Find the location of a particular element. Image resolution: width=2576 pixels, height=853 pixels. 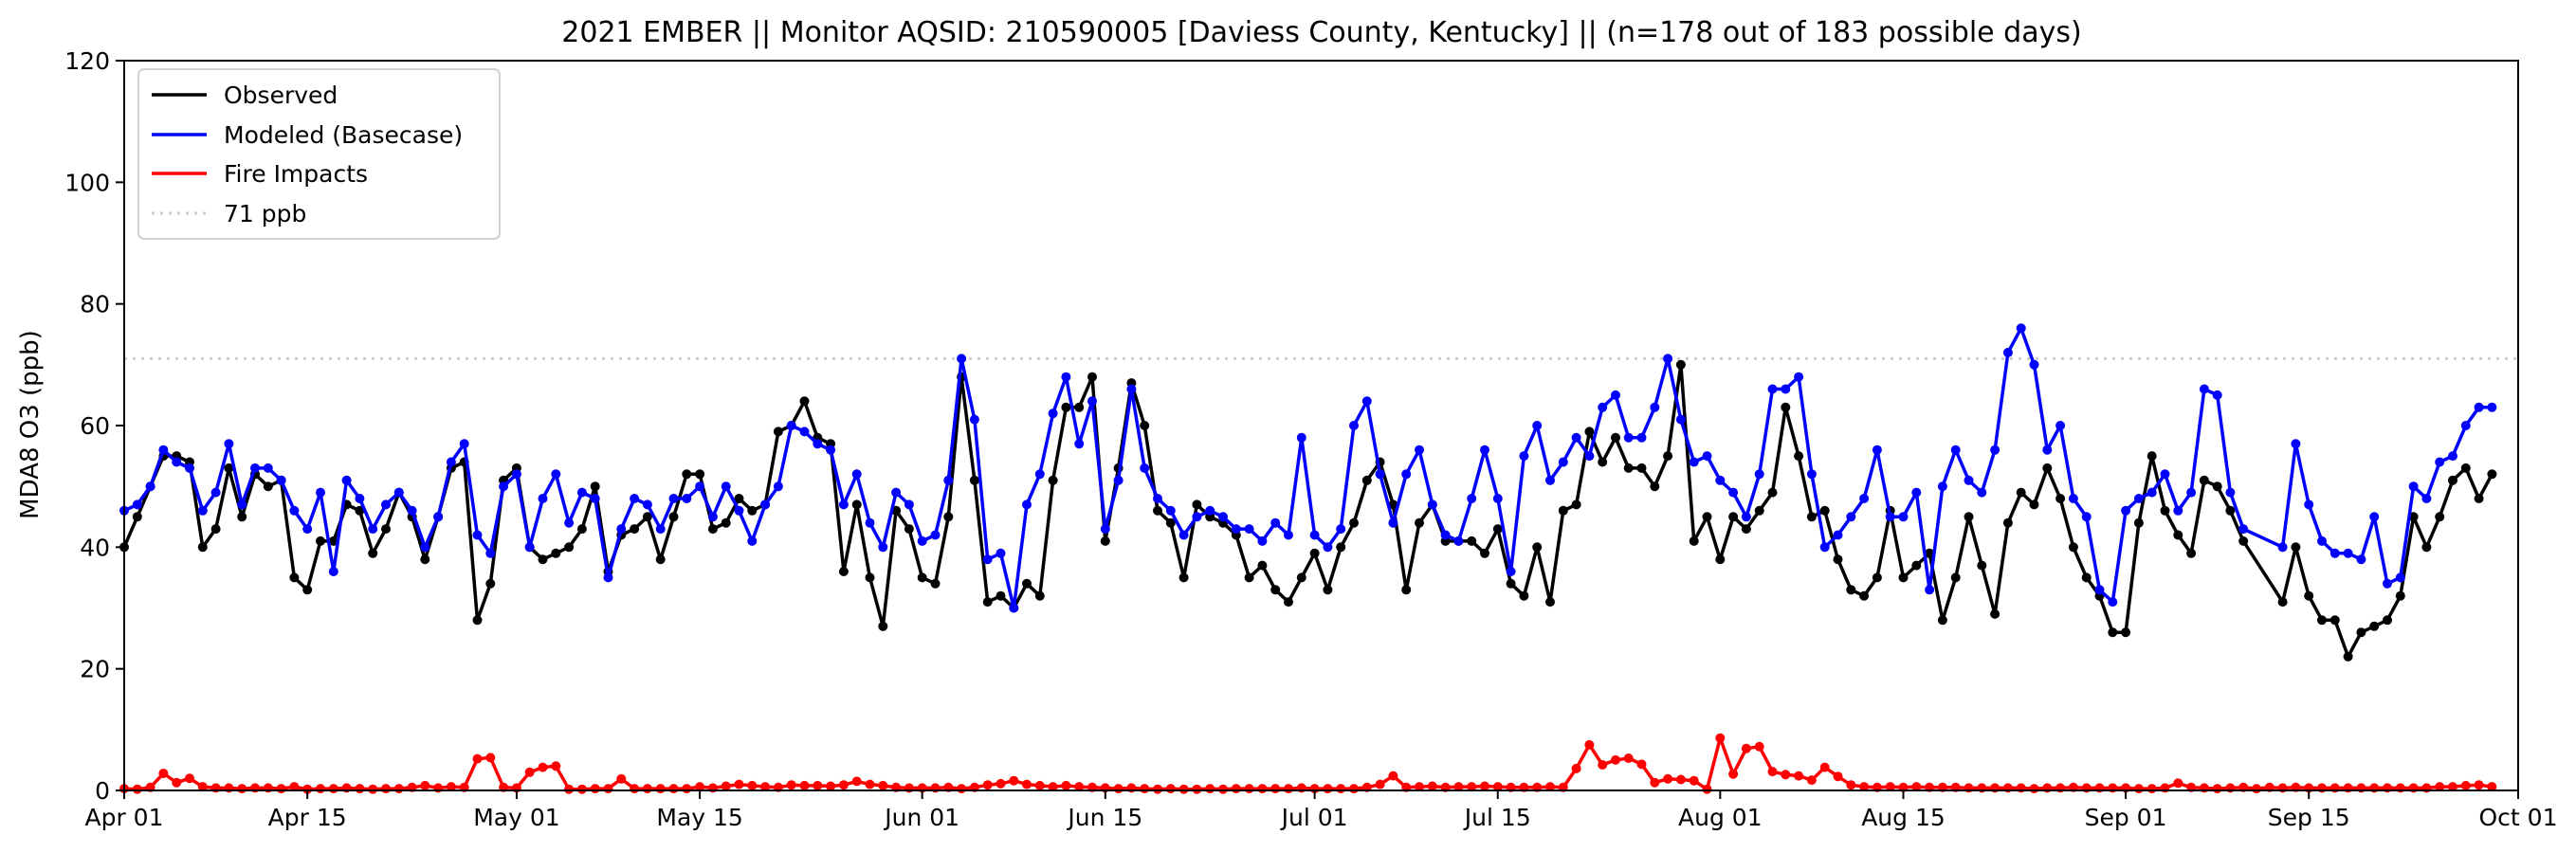

legend-label-71ppb: 71 ppb is located at coordinates (265, 213).